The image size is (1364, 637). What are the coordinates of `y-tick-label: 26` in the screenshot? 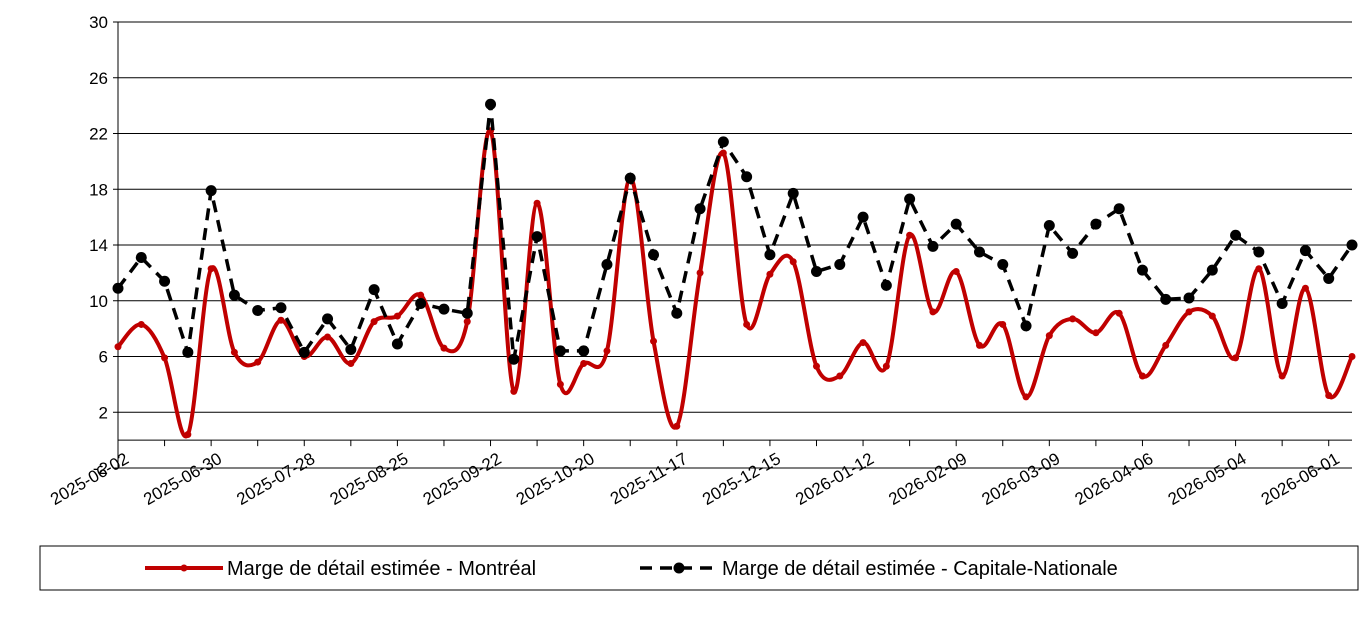 It's located at (98, 78).